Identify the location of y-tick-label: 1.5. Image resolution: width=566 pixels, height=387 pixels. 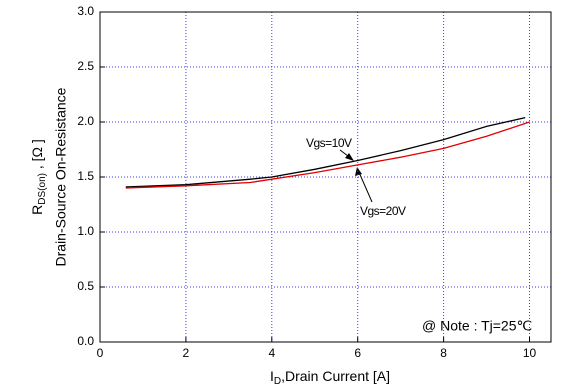
(85, 176).